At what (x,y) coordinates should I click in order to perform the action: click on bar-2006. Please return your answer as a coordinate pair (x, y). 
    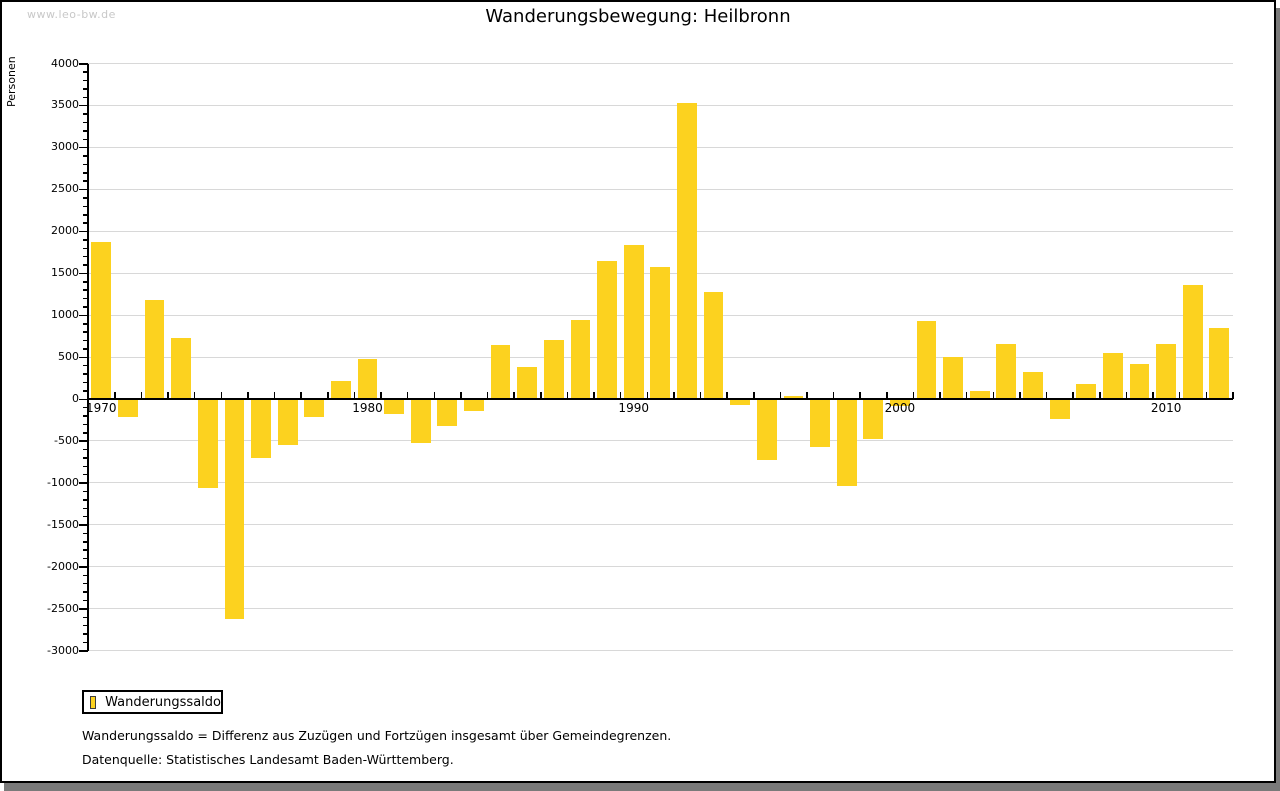
    Looking at the image, I should click on (1059, 409).